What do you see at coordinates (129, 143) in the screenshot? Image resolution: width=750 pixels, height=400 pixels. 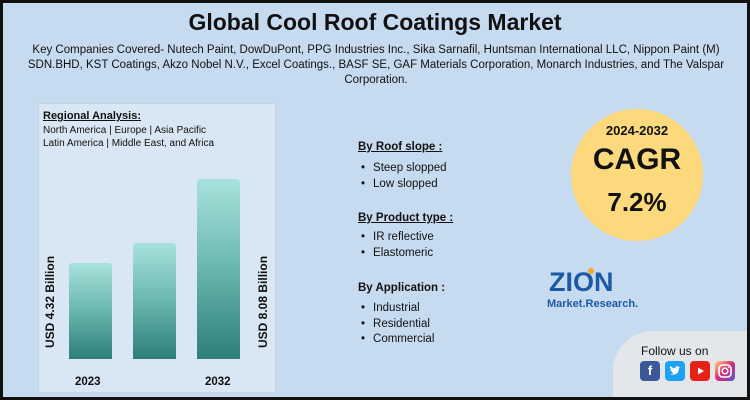 I see `regional-line-2: Latin America | Middle East, and Africa` at bounding box center [129, 143].